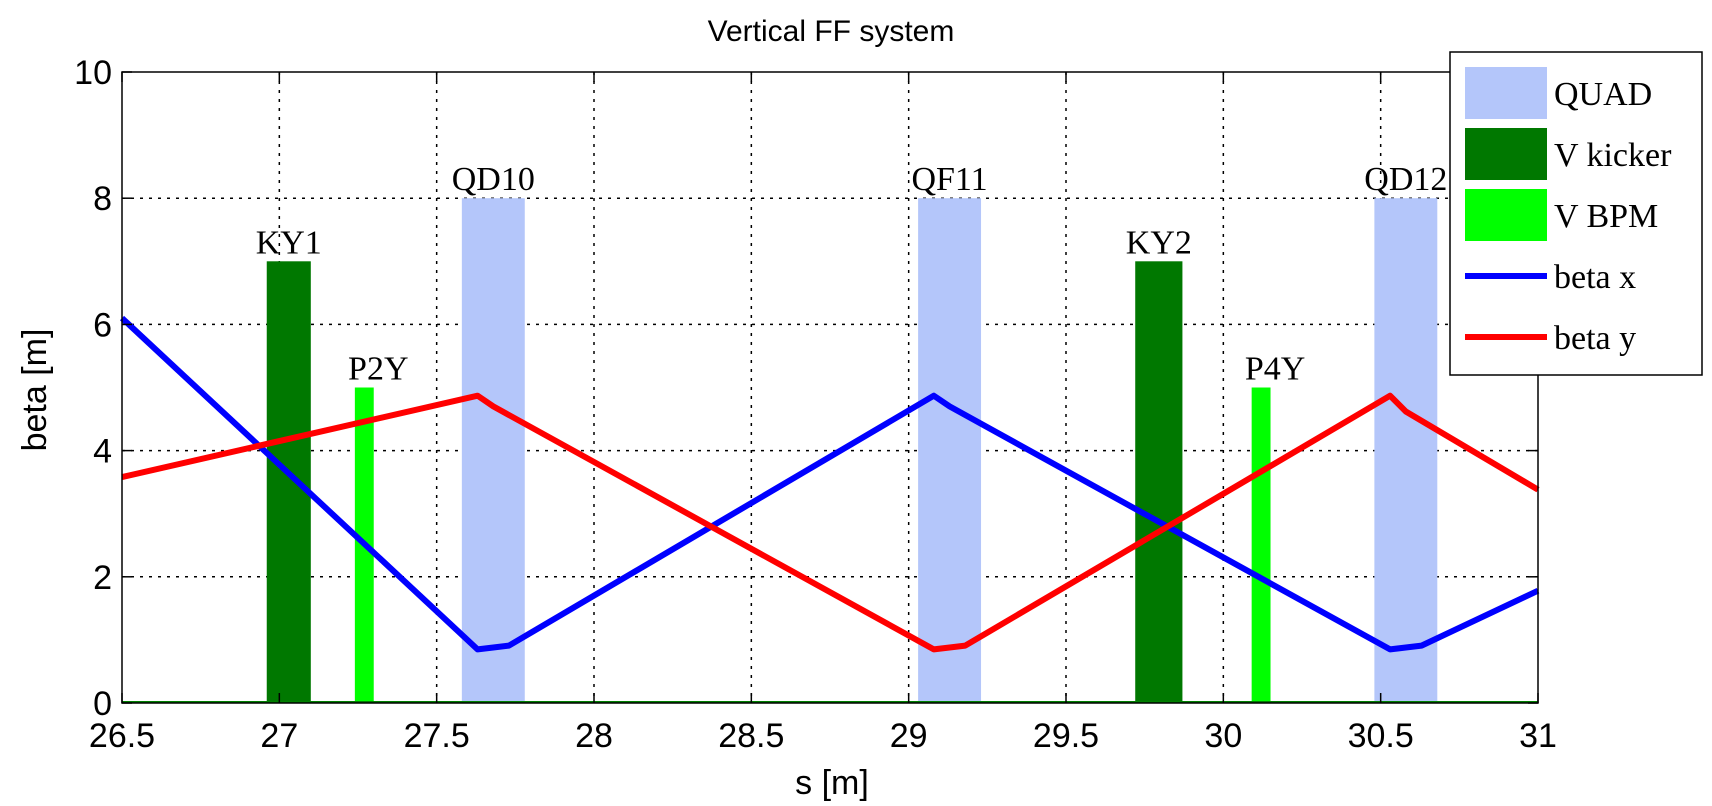  What do you see at coordinates (102, 704) in the screenshot?
I see `y-tick-label: 0` at bounding box center [102, 704].